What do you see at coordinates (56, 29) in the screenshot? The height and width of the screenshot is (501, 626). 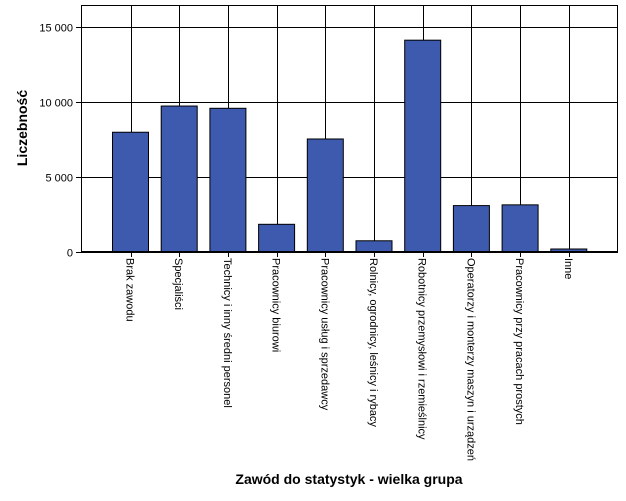 I see `y-tick-label: 15 000` at bounding box center [56, 29].